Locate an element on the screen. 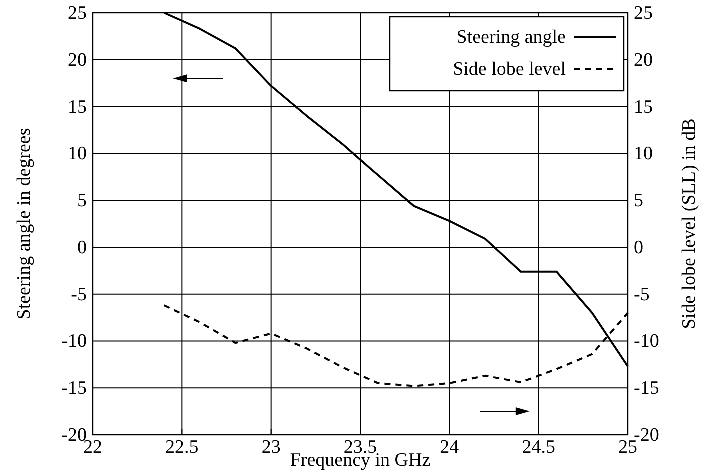  y-tick-label: -20 is located at coordinates (74, 435).